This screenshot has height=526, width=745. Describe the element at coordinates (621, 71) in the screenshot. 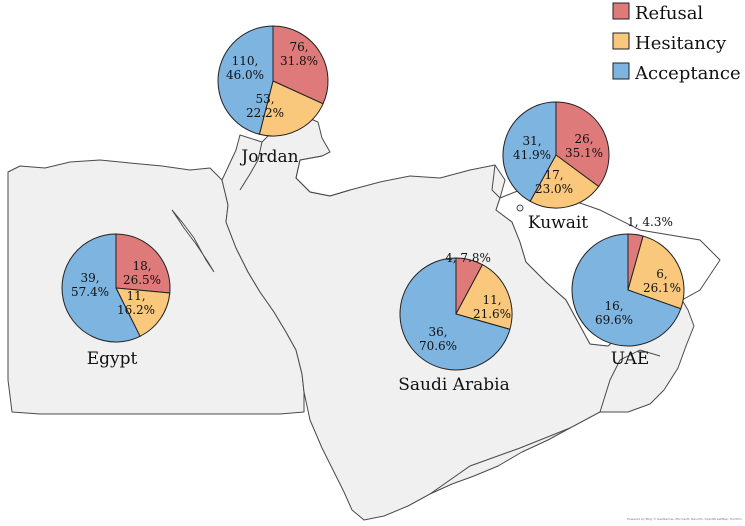

I see `legend-swatch-acceptance` at that location.